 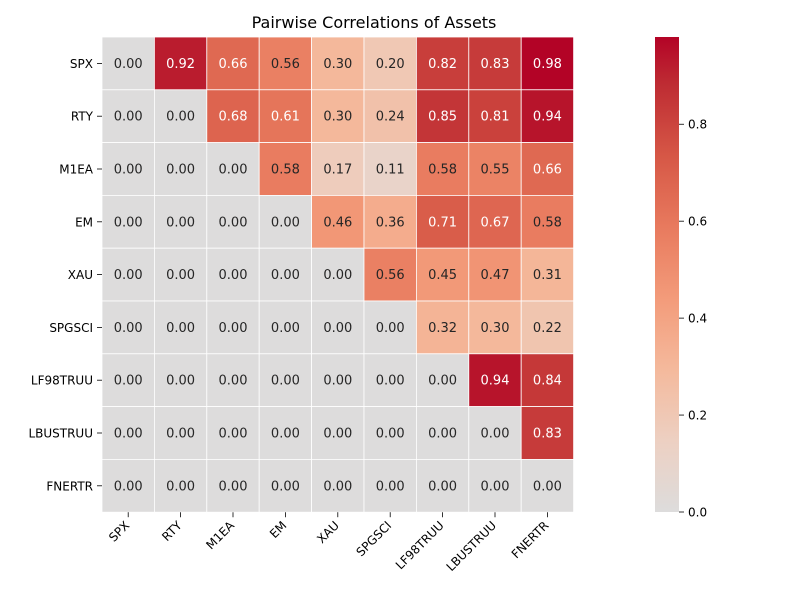 I want to click on cell-value-label: 0.22, so click(x=547, y=328).